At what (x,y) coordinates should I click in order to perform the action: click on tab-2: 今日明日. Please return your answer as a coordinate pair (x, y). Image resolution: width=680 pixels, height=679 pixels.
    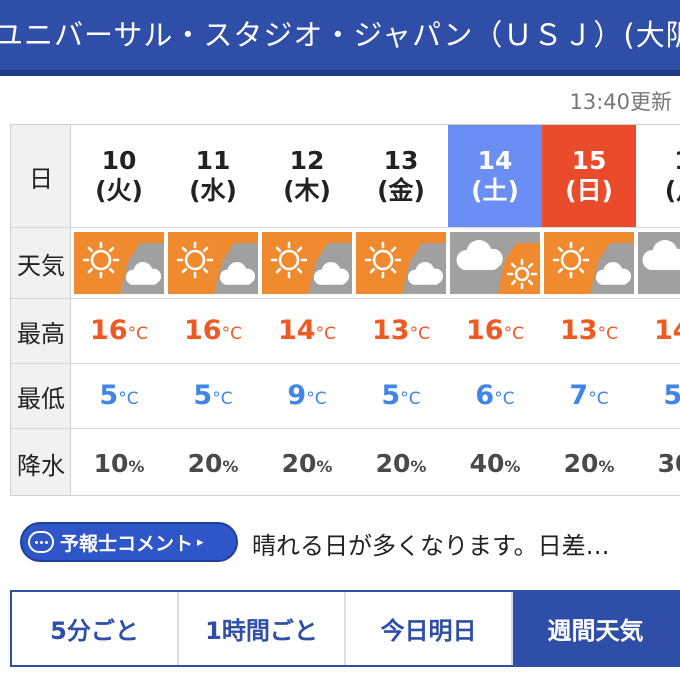
    Looking at the image, I should click on (429, 628).